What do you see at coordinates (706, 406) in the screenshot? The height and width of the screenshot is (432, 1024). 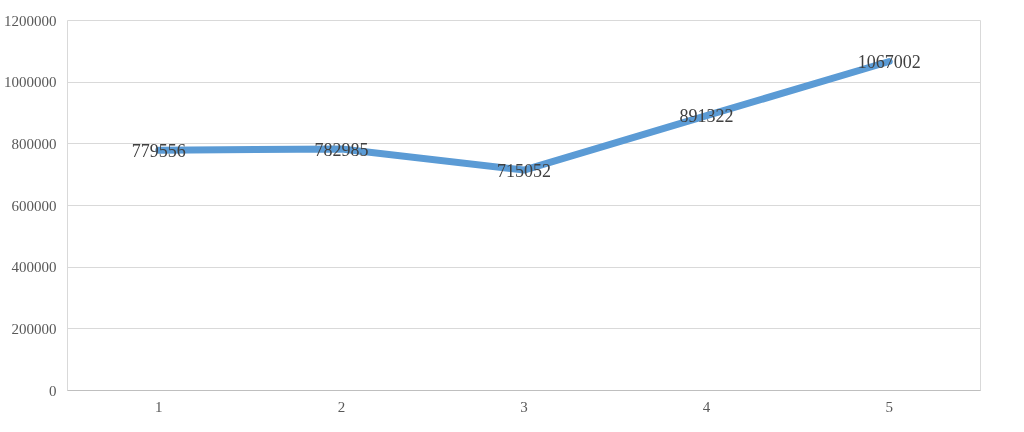 I see `x-tick-label: 4` at bounding box center [706, 406].